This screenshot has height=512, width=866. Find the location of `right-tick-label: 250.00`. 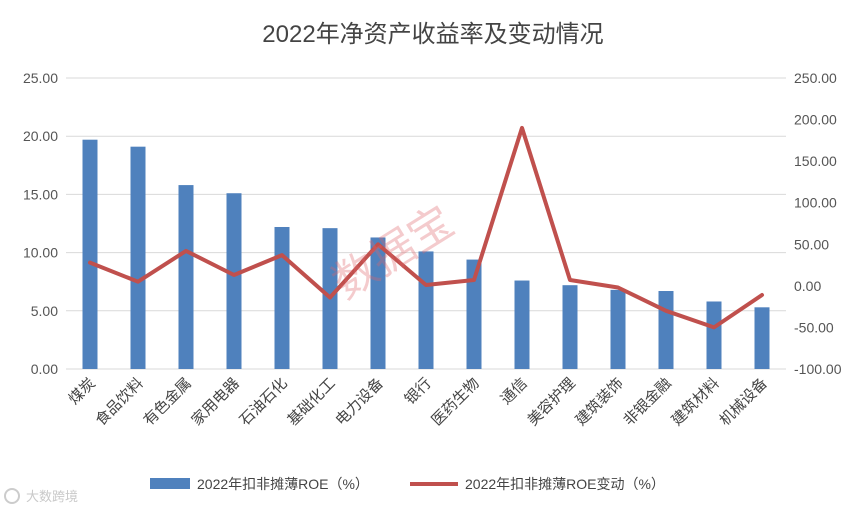

right-tick-label: 250.00 is located at coordinates (815, 78).